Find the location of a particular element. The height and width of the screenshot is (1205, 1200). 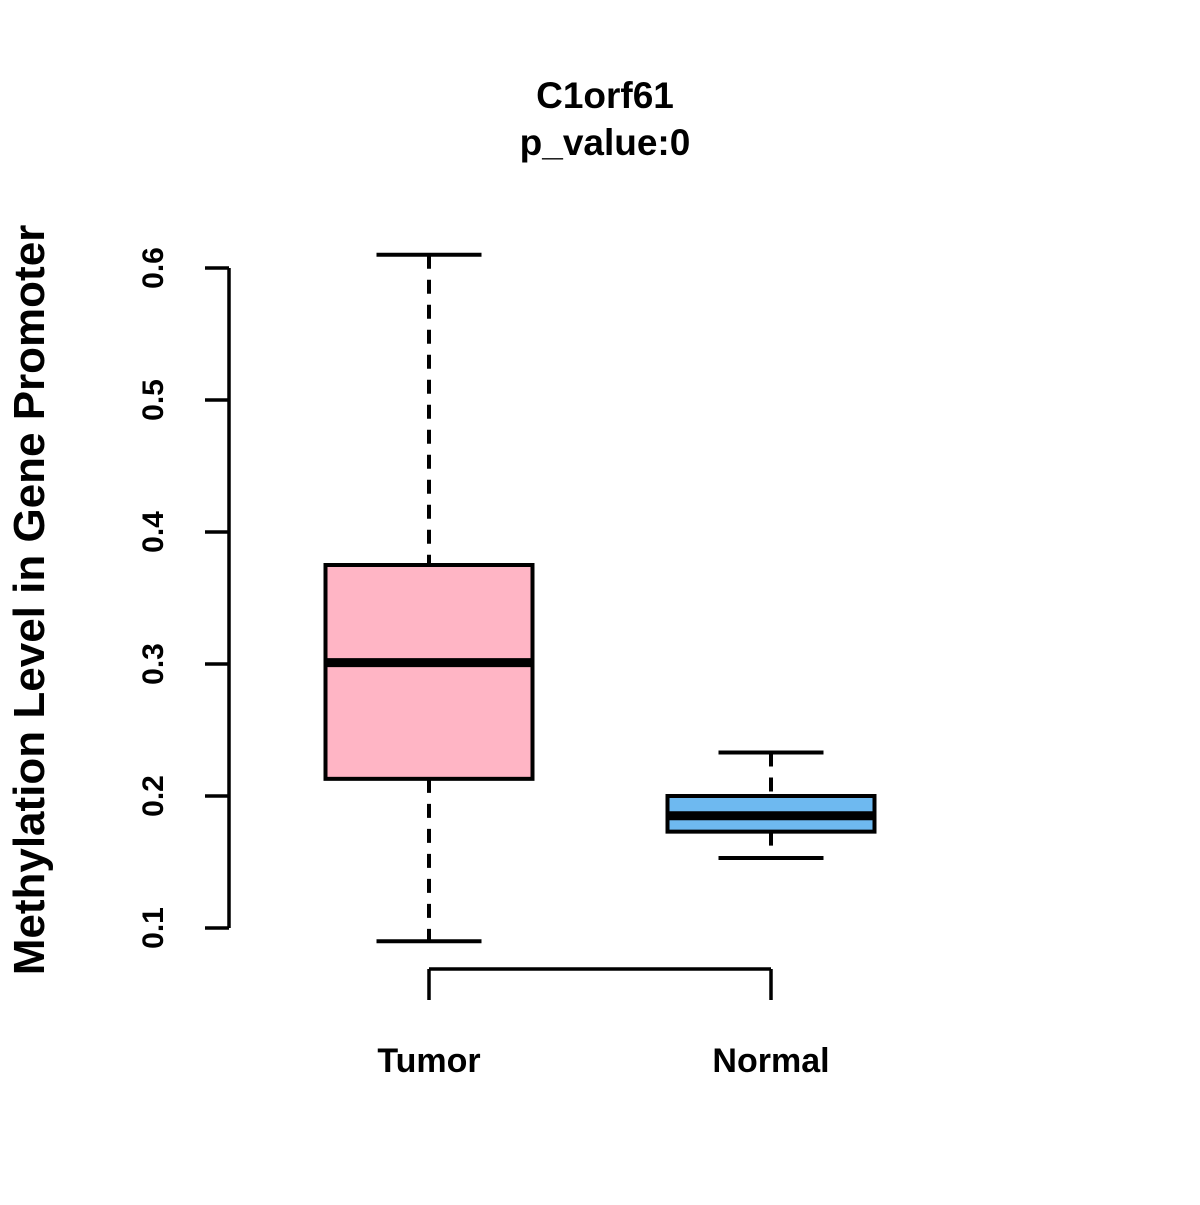

y-tick-label-0.4: 0.4 is located at coordinates (153, 532).